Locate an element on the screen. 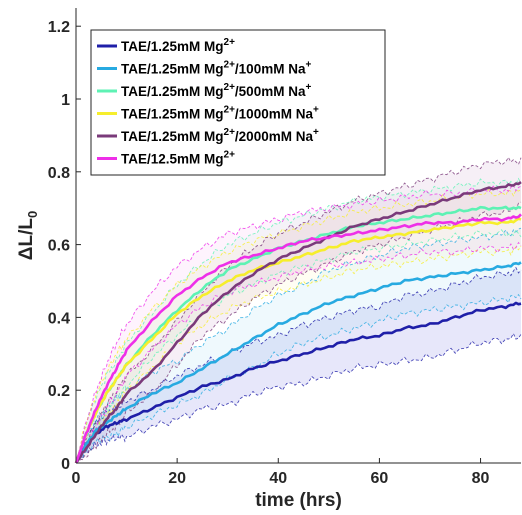 This screenshot has height=515, width=522. x-tick-label: 60 is located at coordinates (380, 478).